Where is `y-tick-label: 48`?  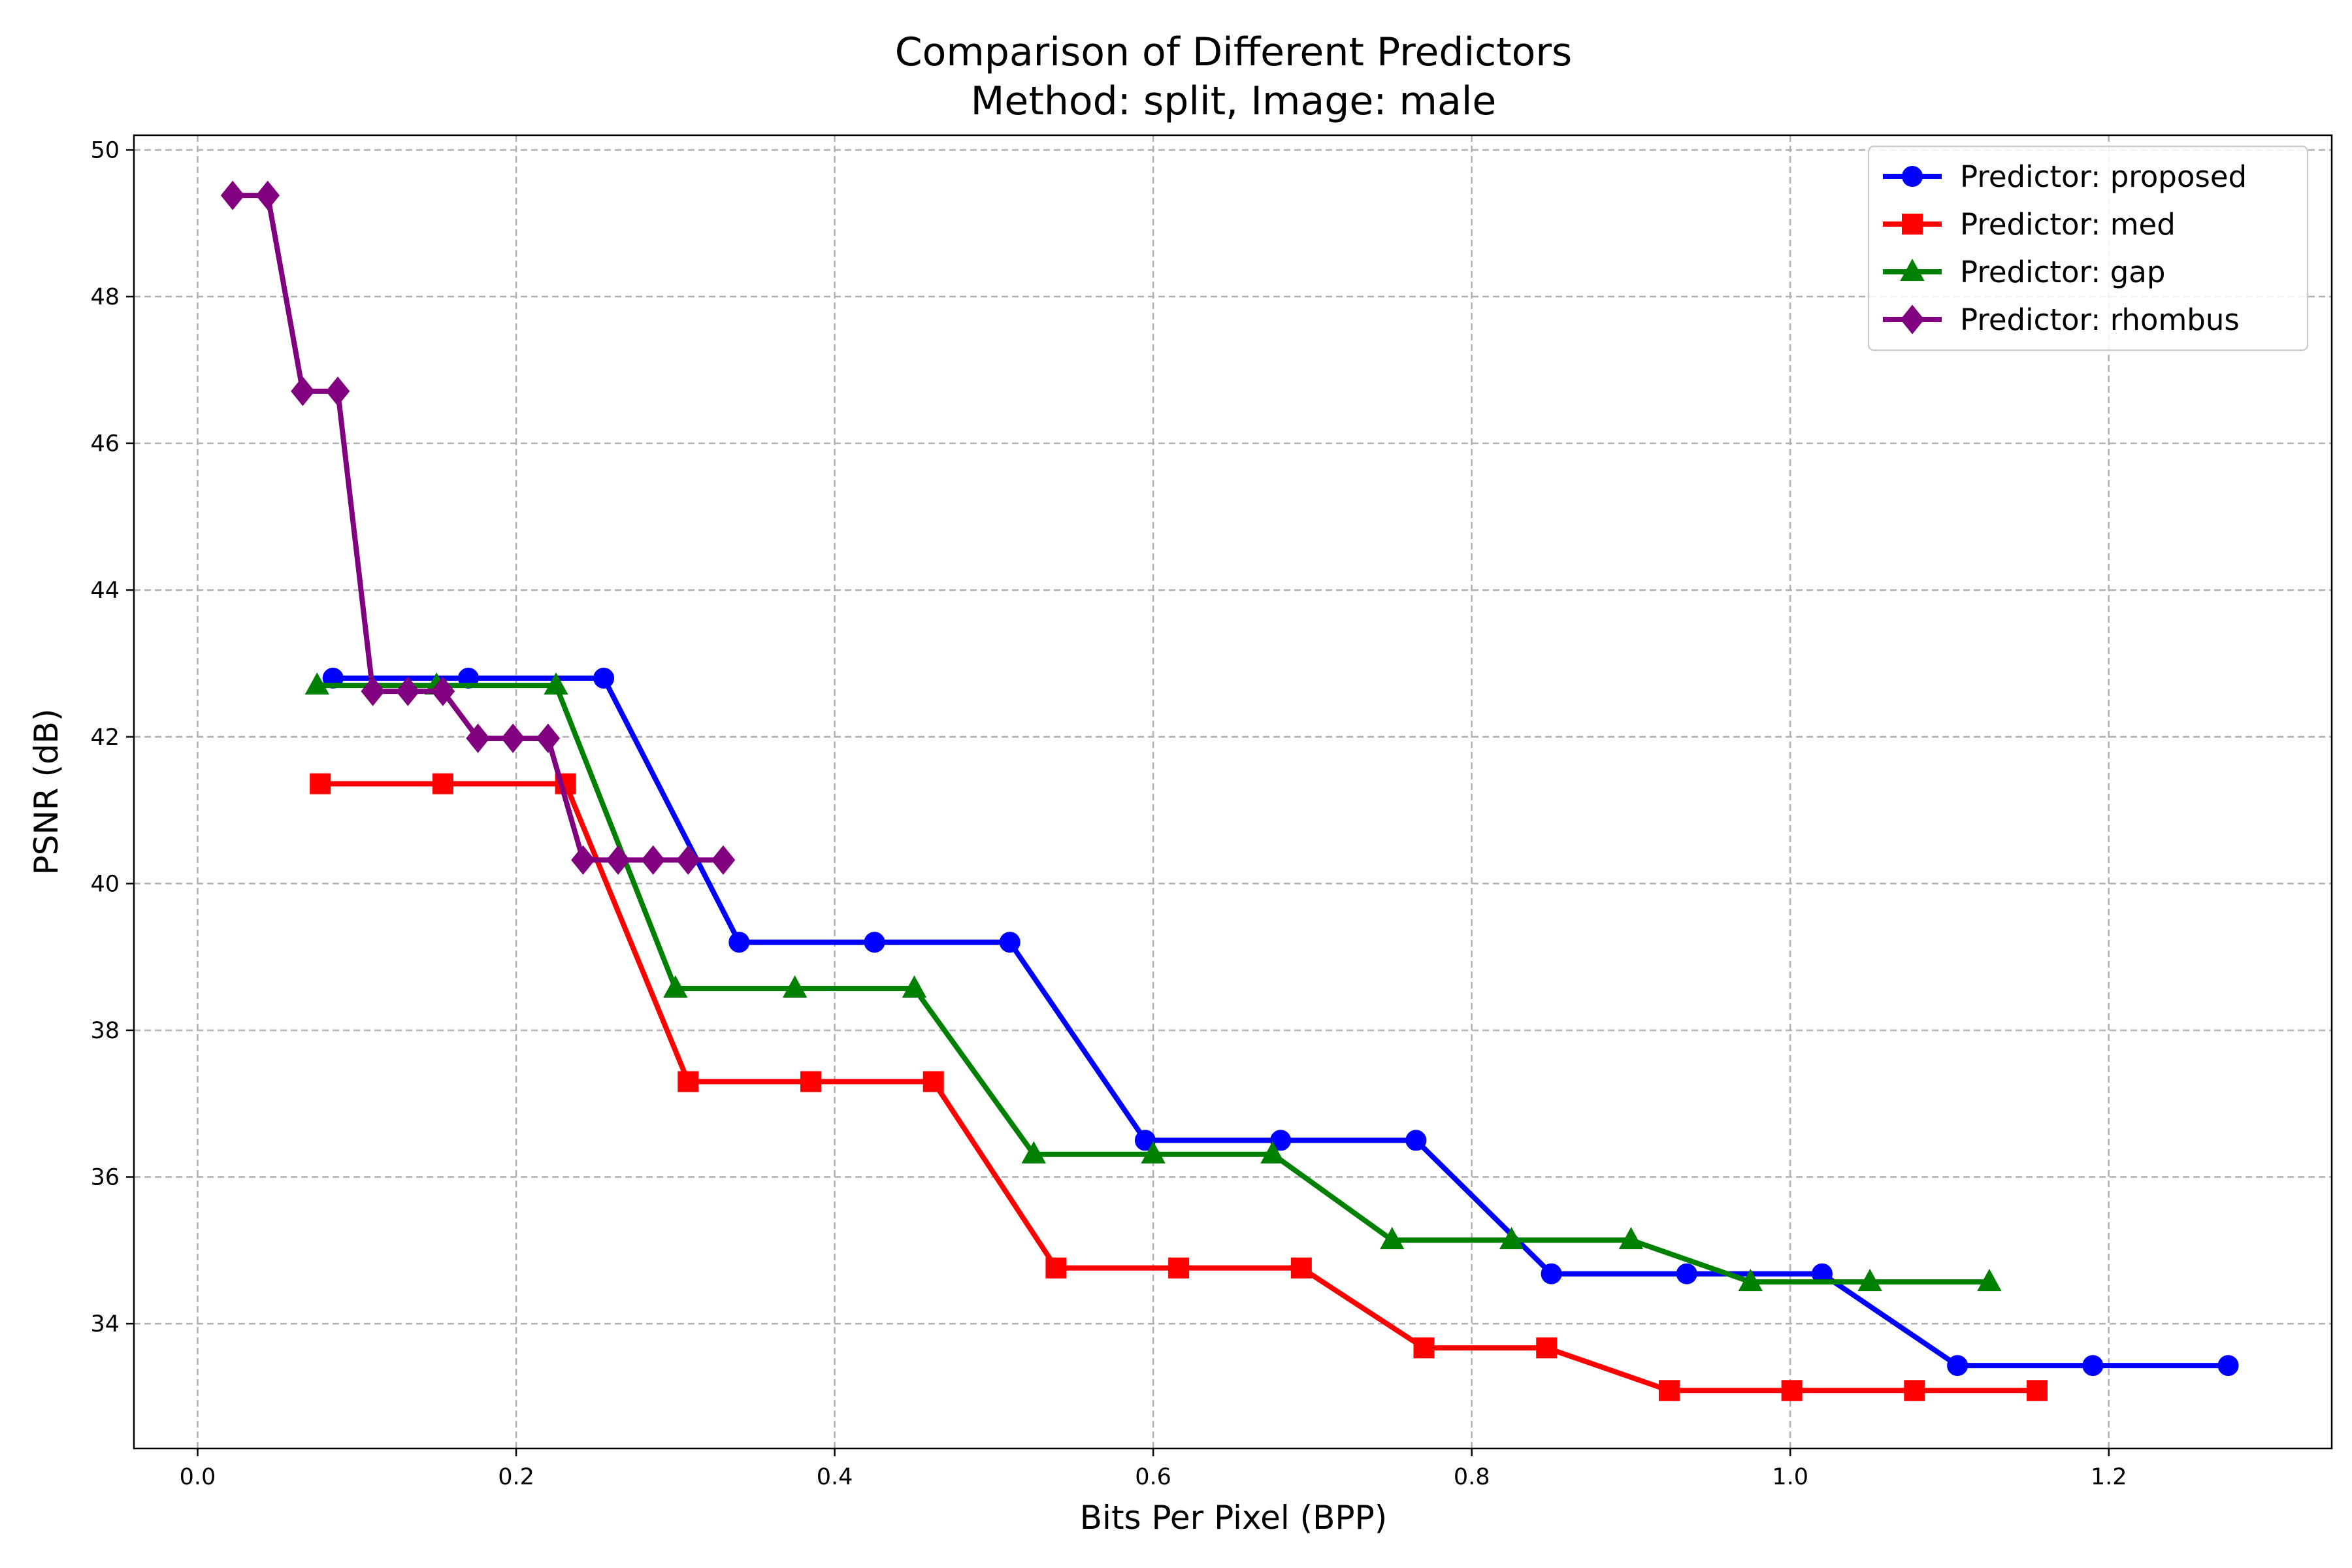
y-tick-label: 48 is located at coordinates (105, 297).